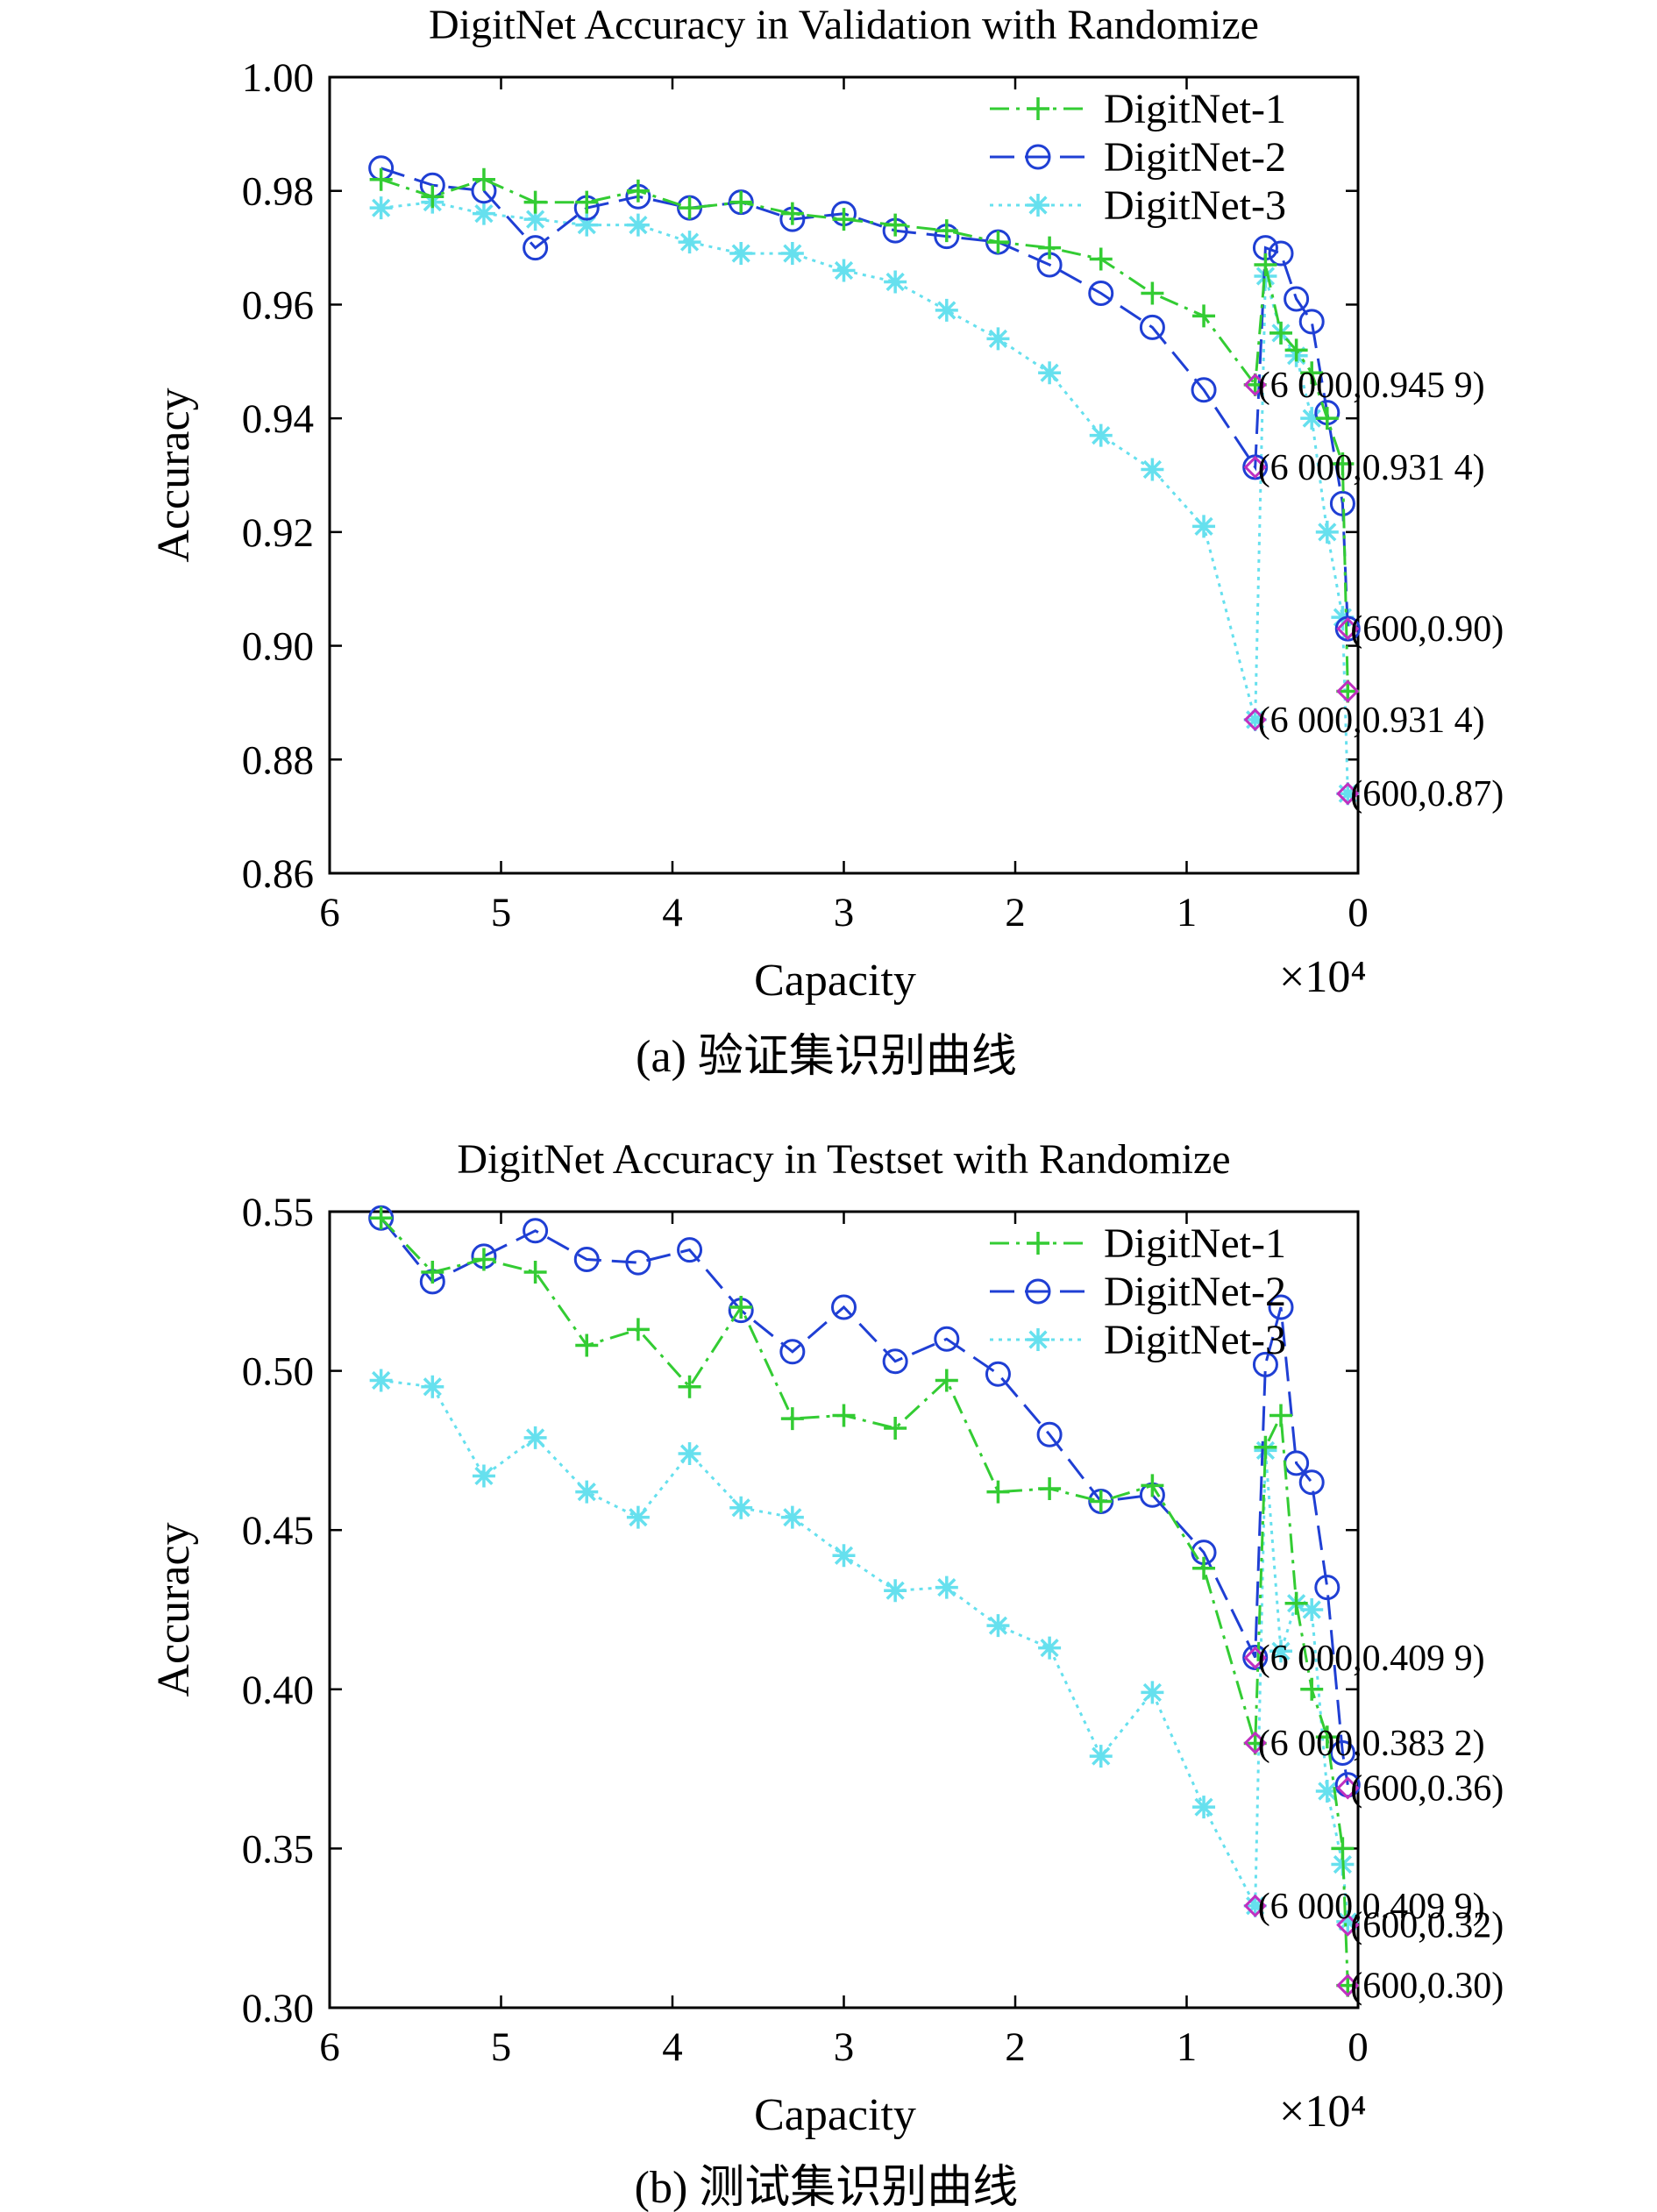 The width and height of the screenshot is (1657, 2212). Describe the element at coordinates (844, 913) in the screenshot. I see `x-tick-label: 3` at that location.